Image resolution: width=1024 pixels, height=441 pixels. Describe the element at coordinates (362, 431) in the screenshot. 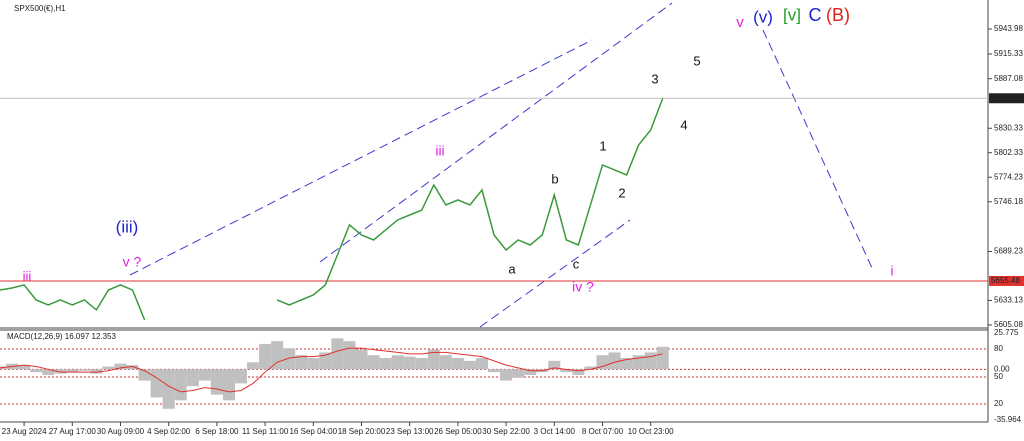

I see `x-tick-label: 18 Sep 20:00` at that location.